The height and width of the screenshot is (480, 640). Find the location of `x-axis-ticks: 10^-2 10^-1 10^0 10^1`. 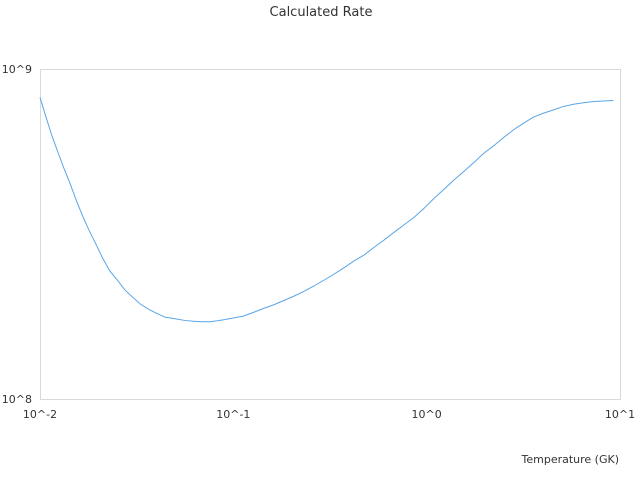

x-axis-ticks: 10^-2 10^-1 10^0 10^1 is located at coordinates (329, 414).